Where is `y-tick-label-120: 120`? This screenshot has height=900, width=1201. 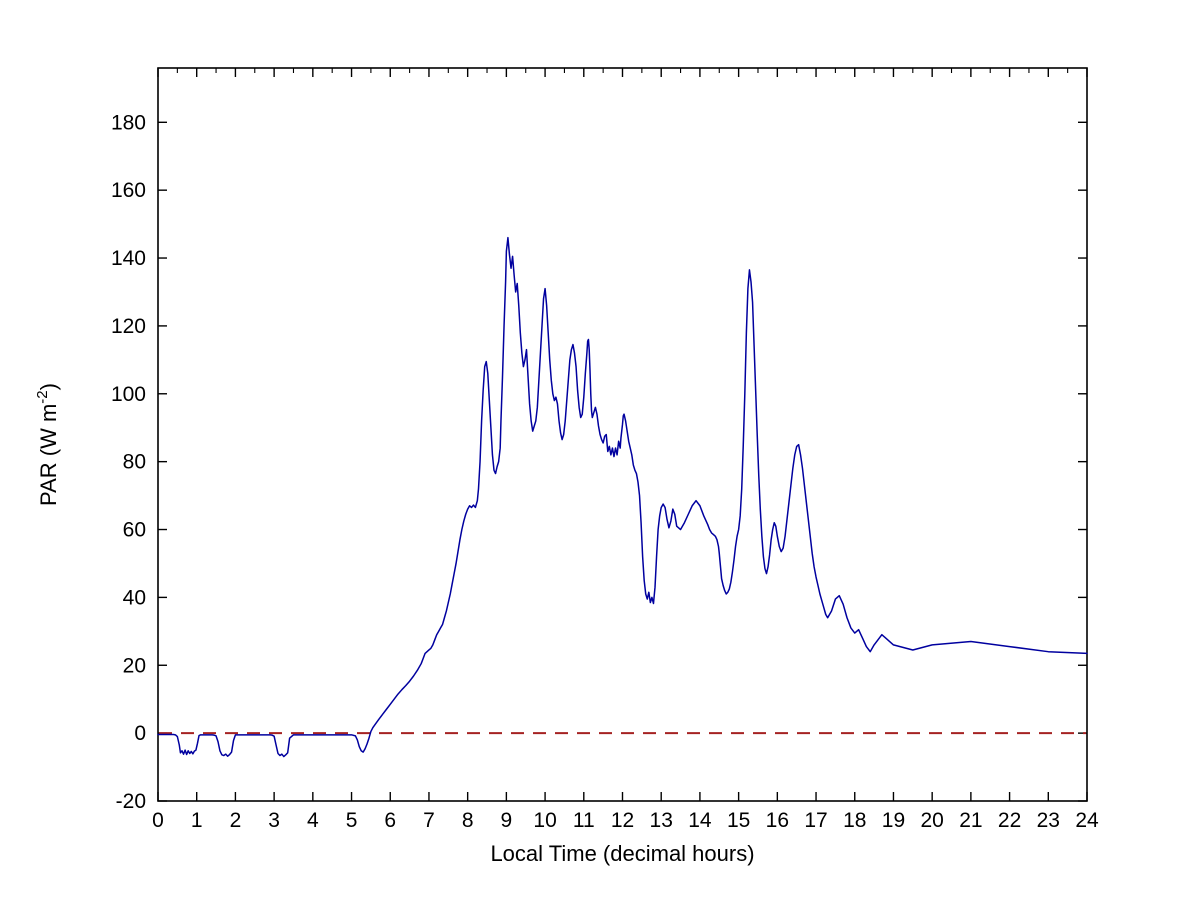 y-tick-label-120: 120 is located at coordinates (128, 326).